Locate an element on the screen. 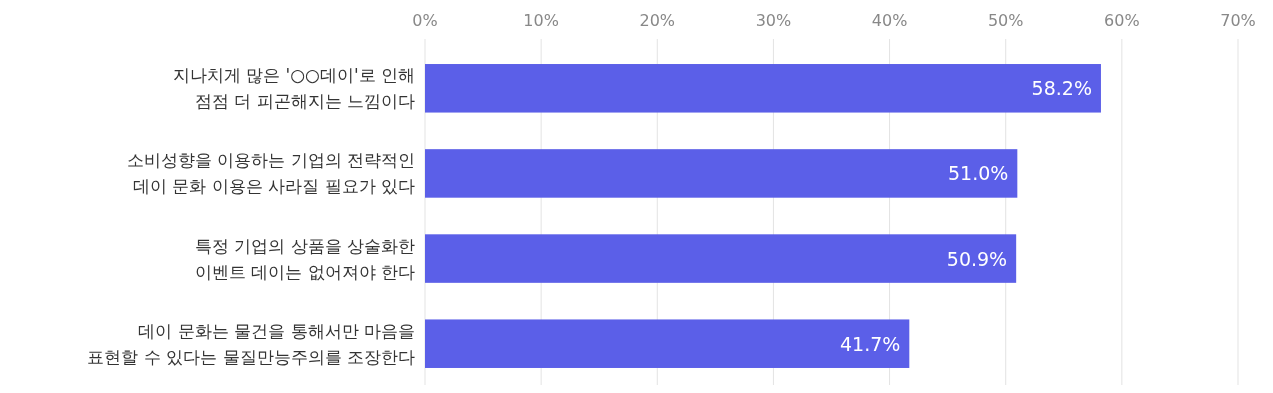 The width and height of the screenshot is (1273, 393). data-label: 50.9% is located at coordinates (977, 258).